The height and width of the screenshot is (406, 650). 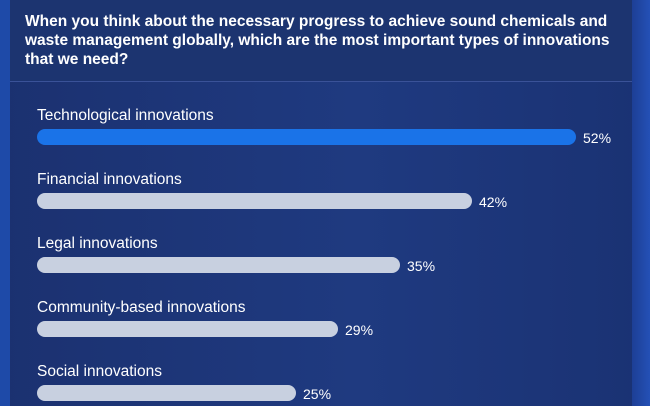 I want to click on poll-percent: 29%, so click(x=359, y=330).